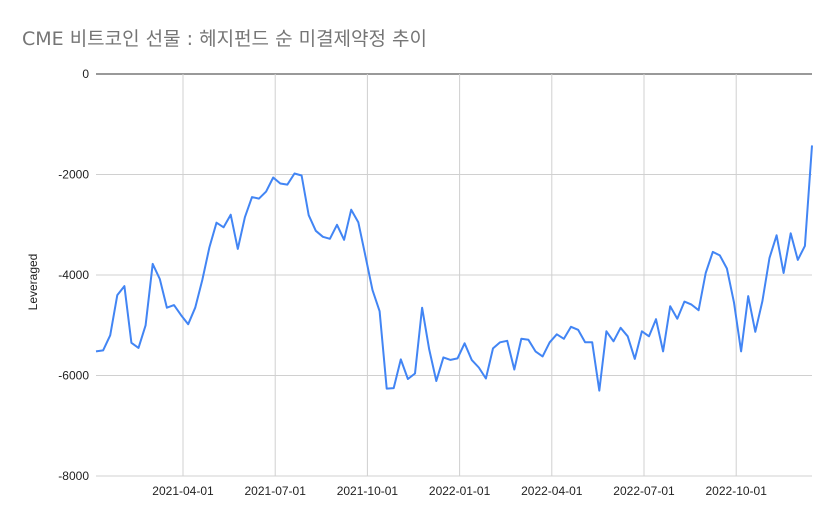  What do you see at coordinates (737, 491) in the screenshot?
I see `x-tick-label: 2022-10-01` at bounding box center [737, 491].